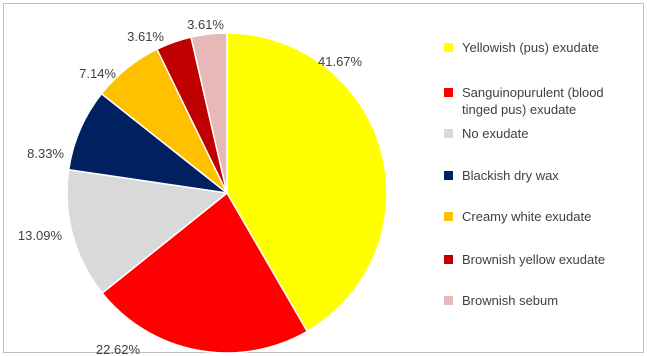 This screenshot has height=356, width=647. What do you see at coordinates (519, 109) in the screenshot?
I see `legend-label-2-line-2: tinged pus) exudate` at bounding box center [519, 109].